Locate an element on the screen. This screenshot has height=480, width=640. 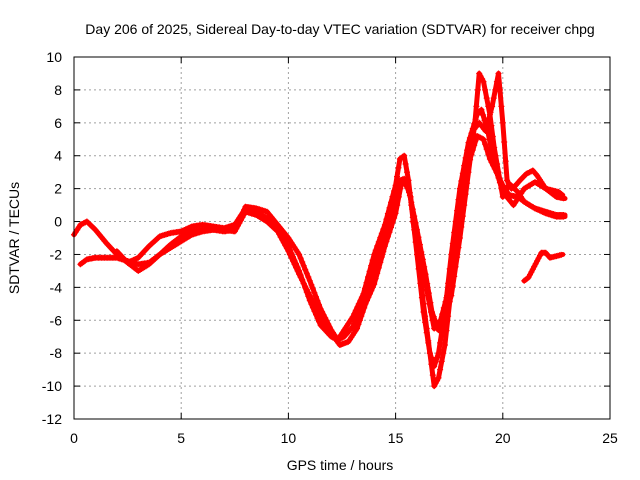
y-tick-label: 2 is located at coordinates (58, 189).